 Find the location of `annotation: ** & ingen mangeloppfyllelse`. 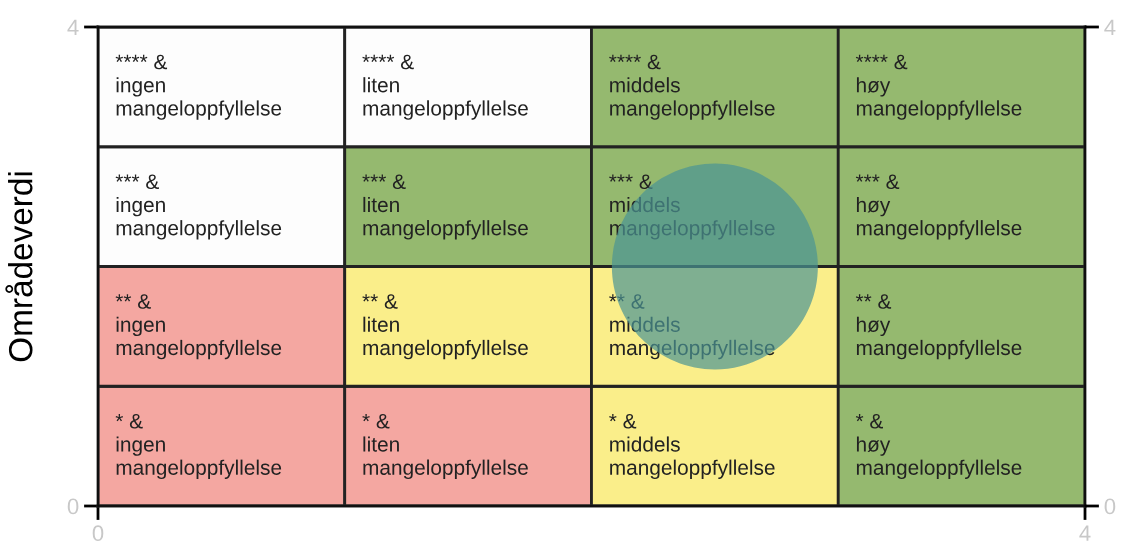

annotation: ** & ingen mangeloppfyllelse is located at coordinates (198, 327).